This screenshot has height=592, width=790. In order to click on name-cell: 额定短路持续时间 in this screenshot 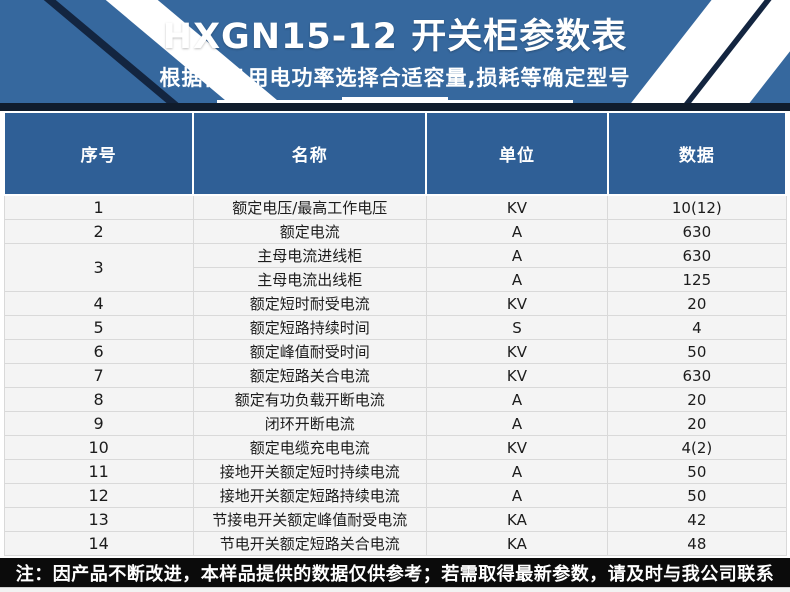, I will do `click(309, 327)`.